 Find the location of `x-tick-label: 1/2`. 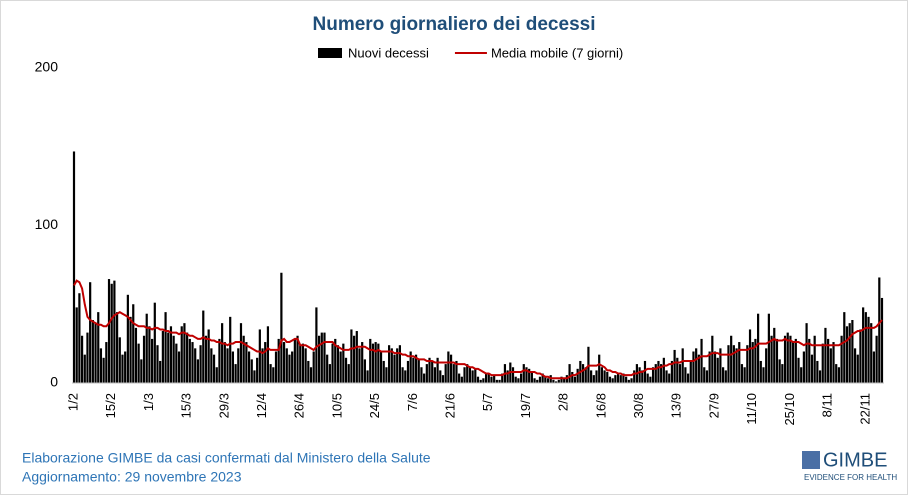

x-tick-label: 1/2 is located at coordinates (72, 402).